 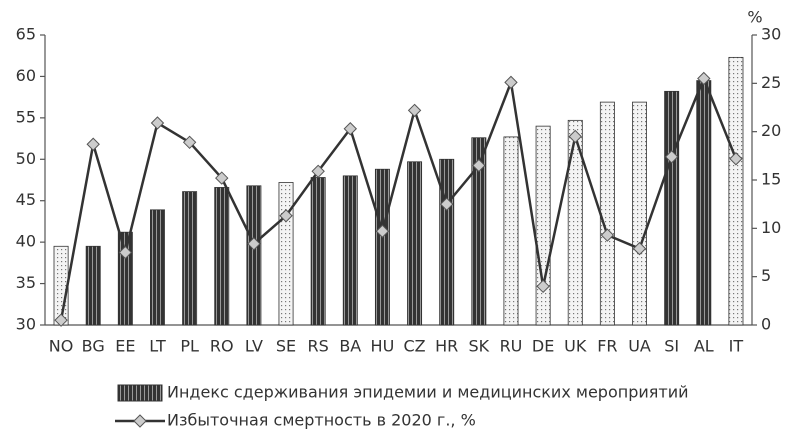 What do you see at coordinates (771, 34) in the screenshot?
I see `y2-tick-label: 30` at bounding box center [771, 34].